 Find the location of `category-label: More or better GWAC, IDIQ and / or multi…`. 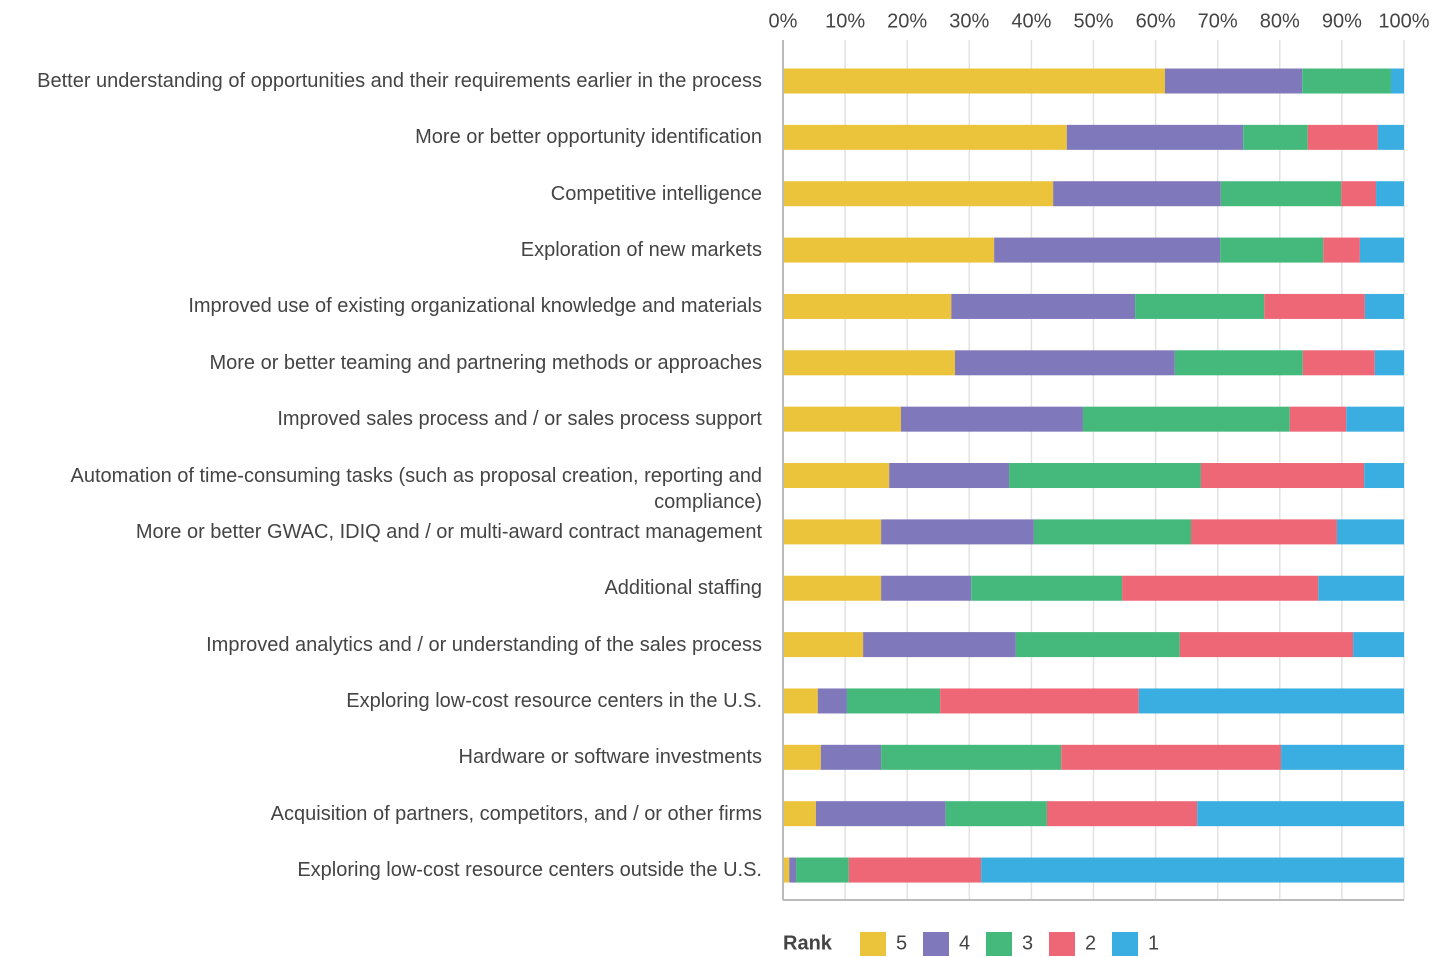

category-label: More or better GWAC, IDIQ and / or multi… is located at coordinates (448, 531).